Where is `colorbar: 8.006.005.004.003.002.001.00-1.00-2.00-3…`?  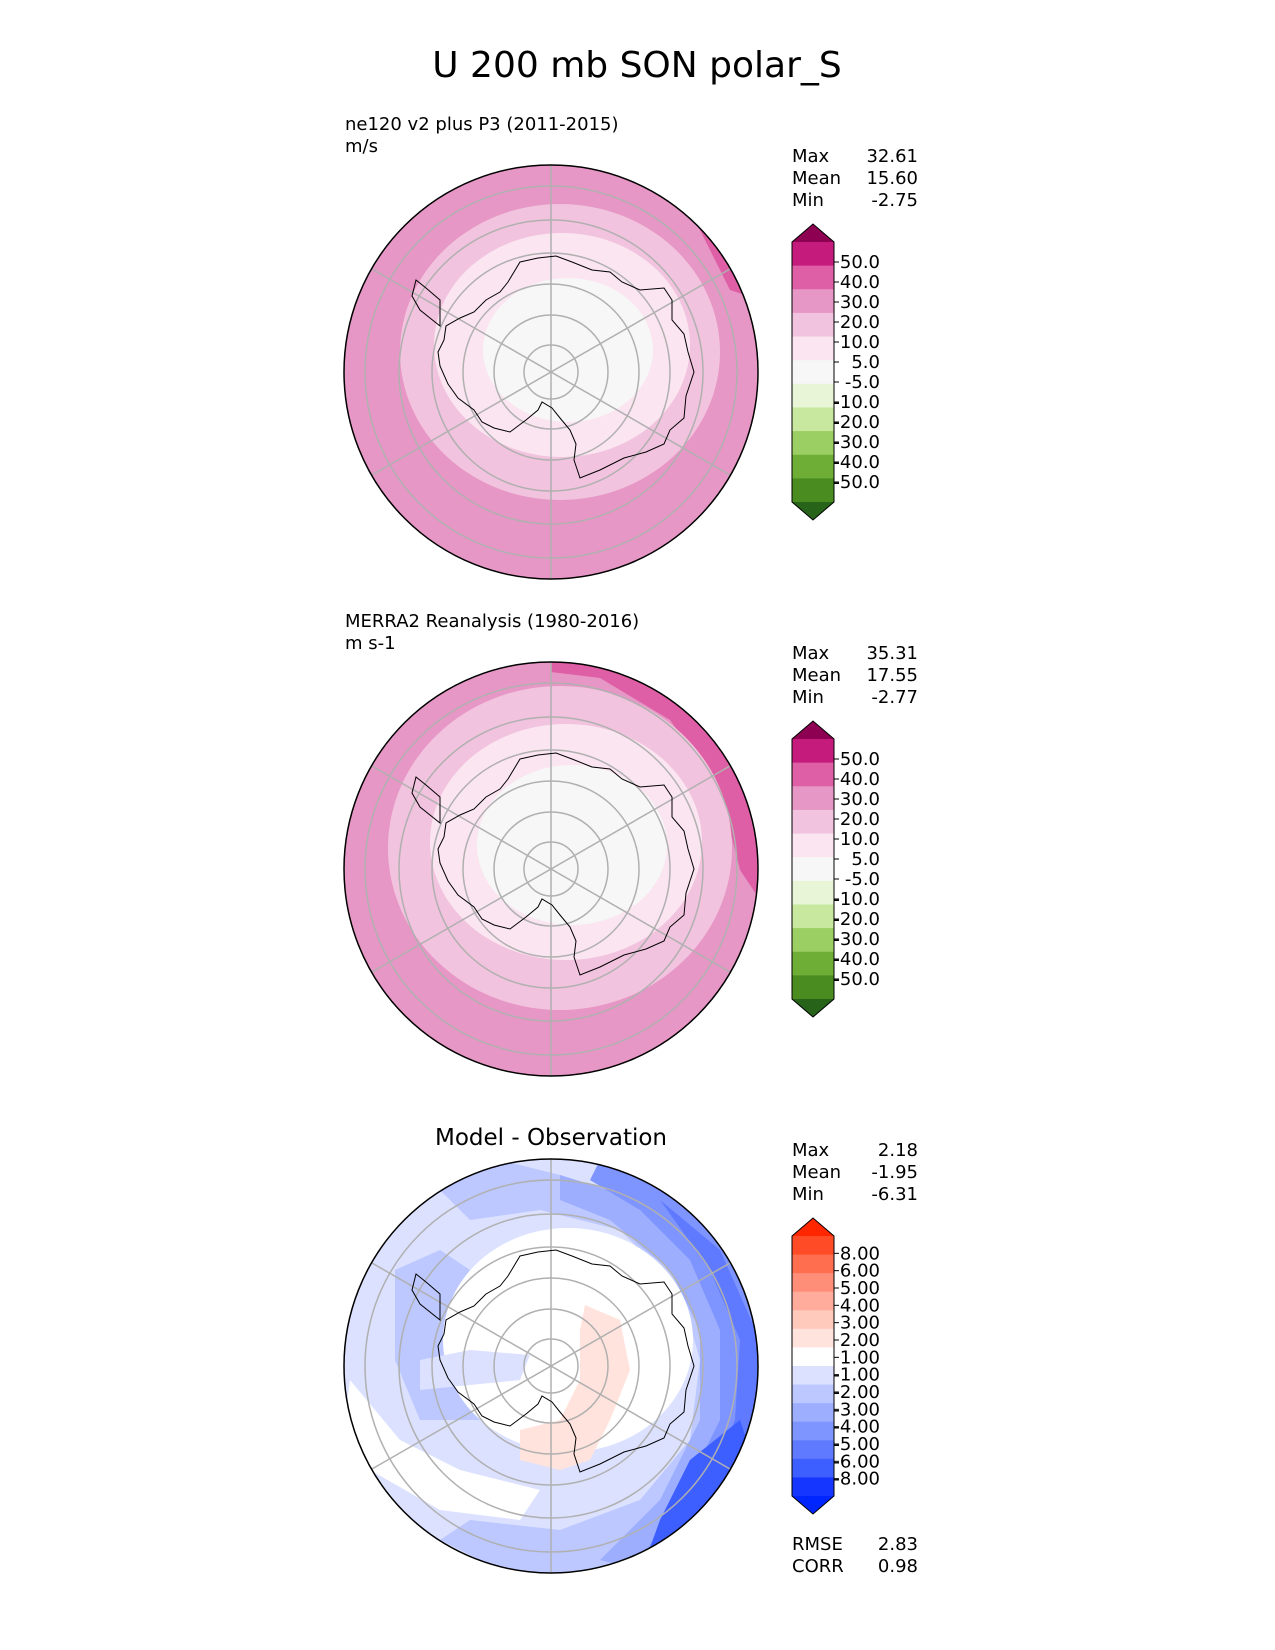 colorbar: 8.006.005.004.003.002.001.00-1.00-2.00-3… is located at coordinates (835, 1366).